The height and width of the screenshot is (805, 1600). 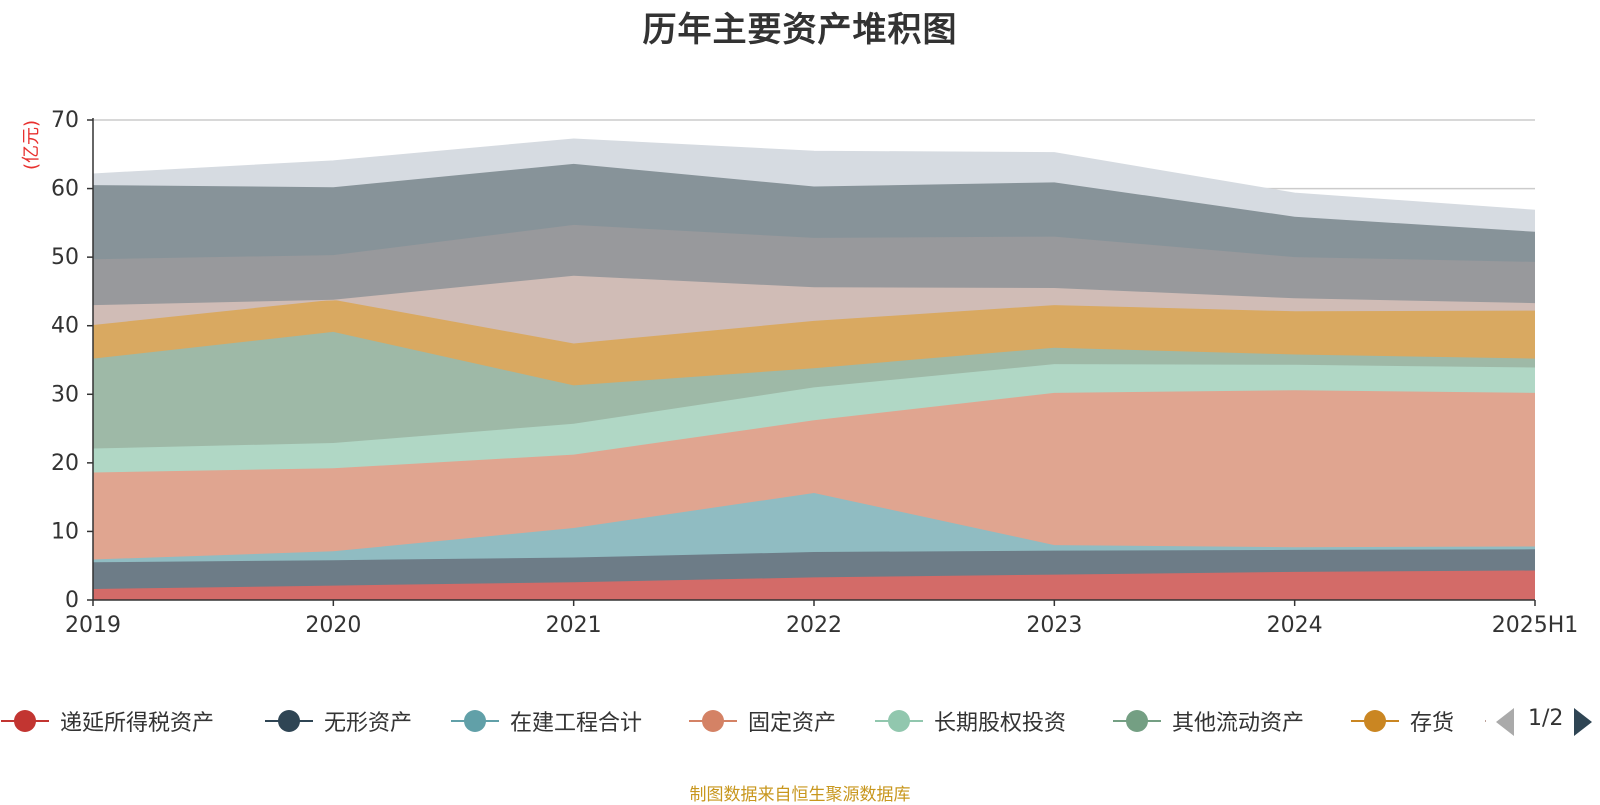 I want to click on y-tick-label: 0, so click(x=72, y=600).